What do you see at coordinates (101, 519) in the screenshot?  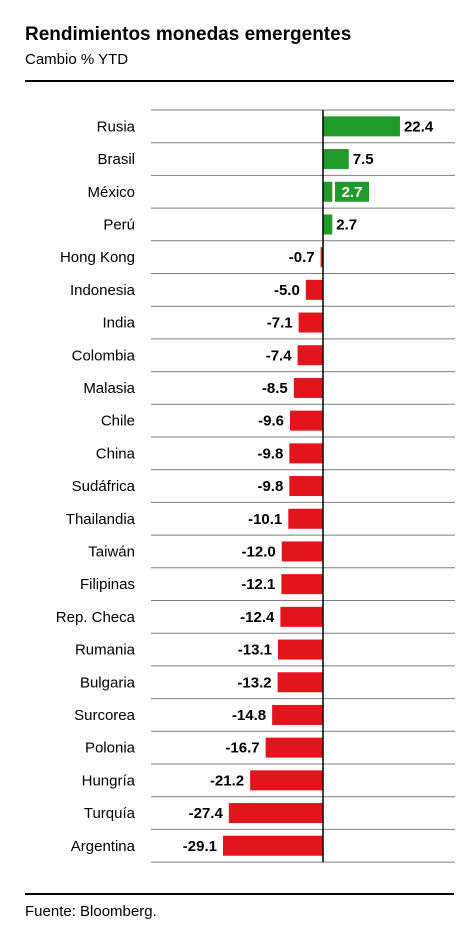 I see `category-label: Thailandia` at bounding box center [101, 519].